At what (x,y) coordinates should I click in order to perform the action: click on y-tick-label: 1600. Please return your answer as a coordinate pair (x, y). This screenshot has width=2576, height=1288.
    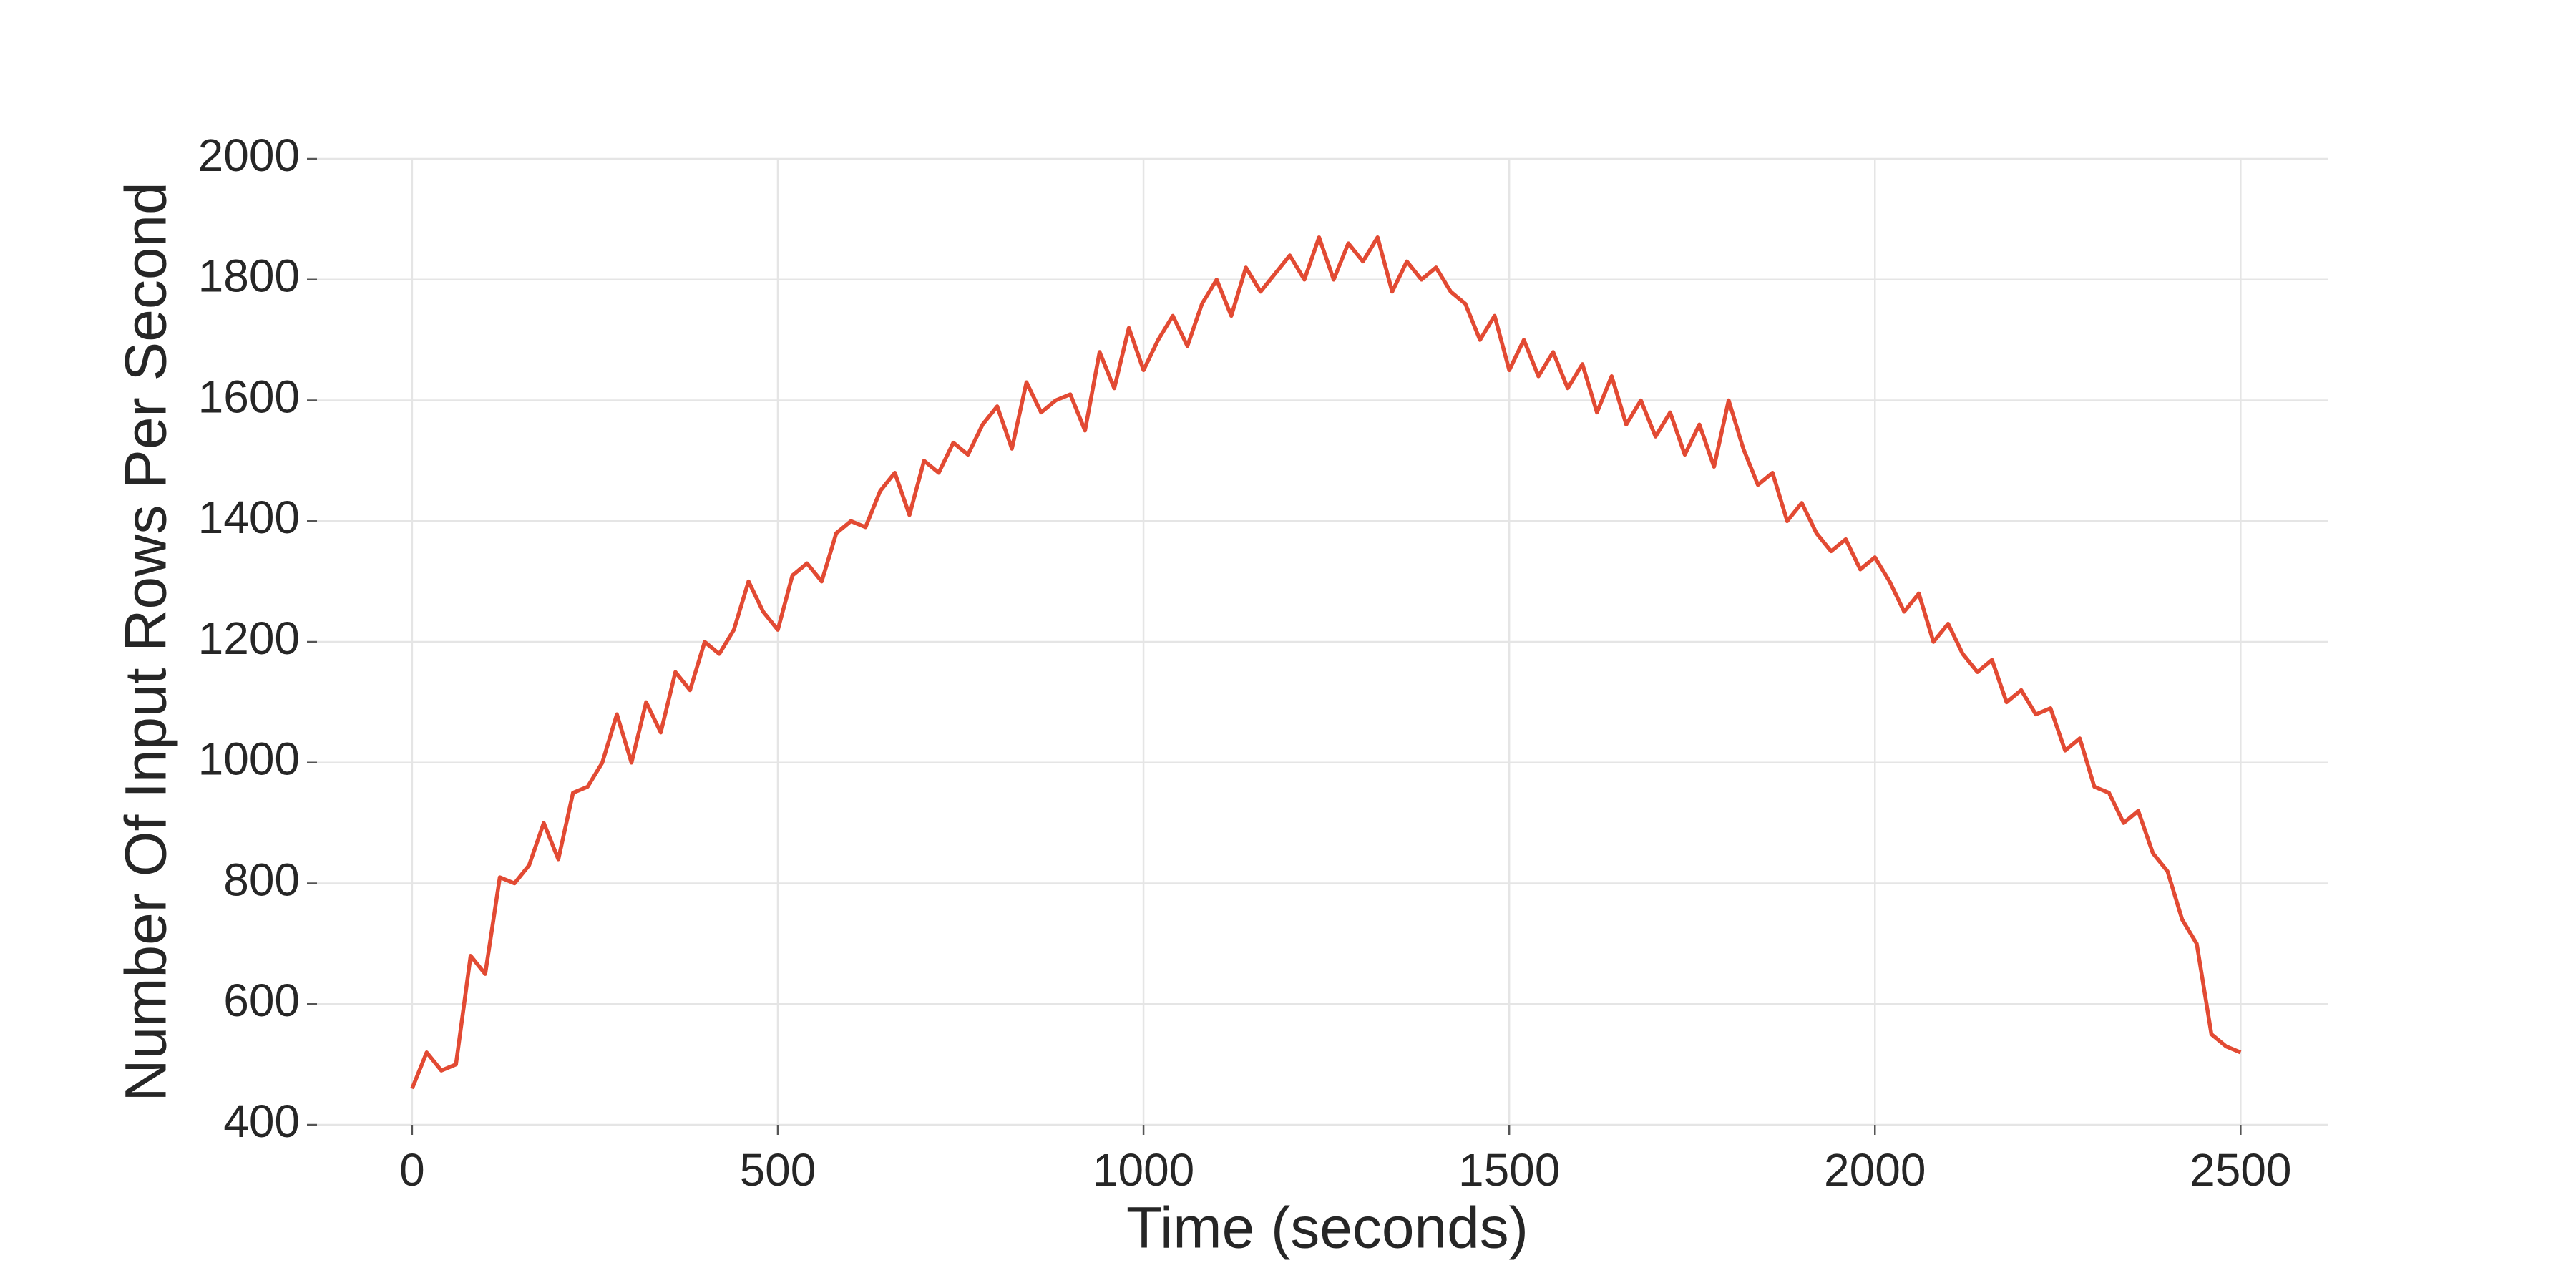
    Looking at the image, I should click on (249, 396).